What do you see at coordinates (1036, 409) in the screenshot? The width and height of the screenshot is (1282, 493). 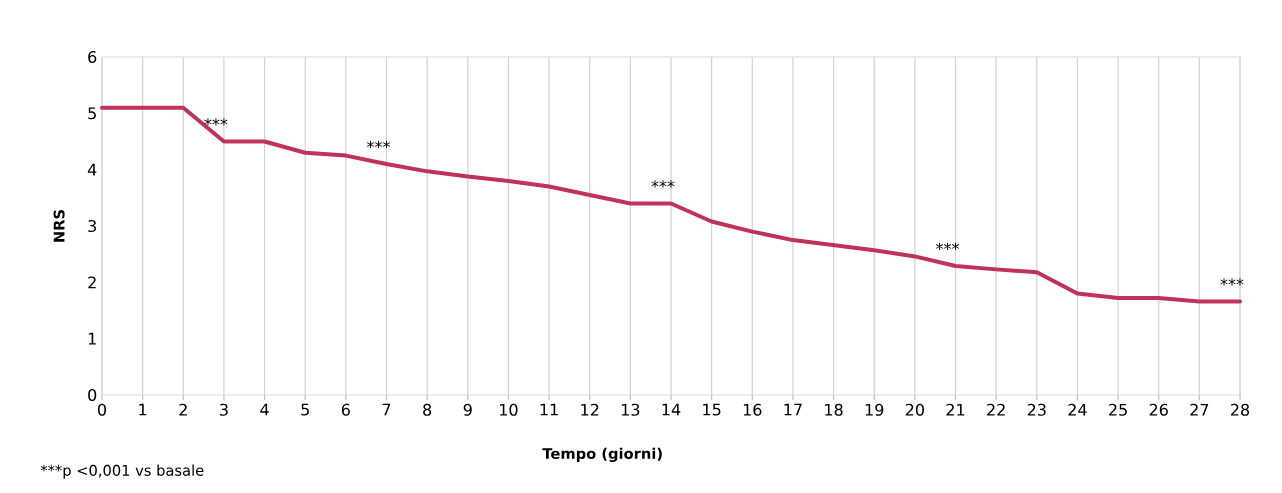 I see `x-tick-label: 23` at bounding box center [1036, 409].